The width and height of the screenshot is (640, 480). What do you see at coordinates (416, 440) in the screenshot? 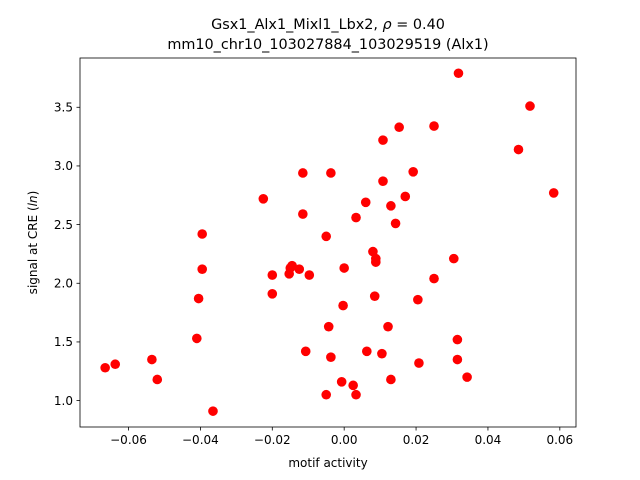
I see `x-tick-label: 0.02` at bounding box center [416, 440].